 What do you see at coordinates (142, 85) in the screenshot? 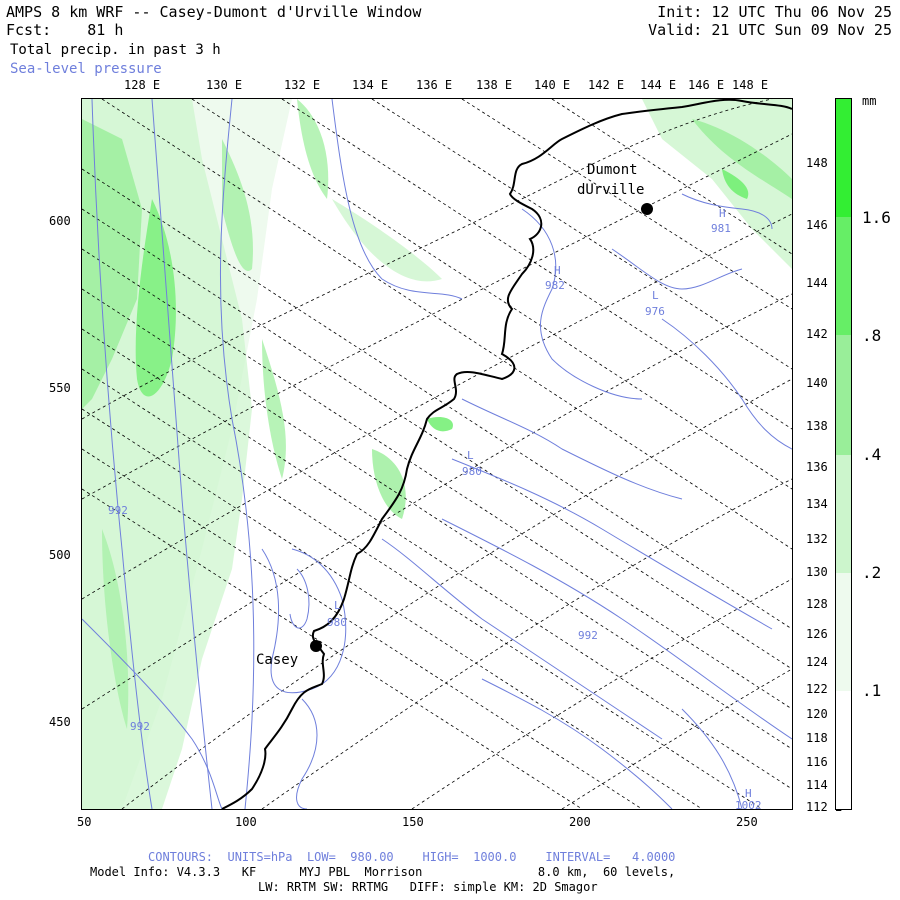
I see `top-lon-label: 128 E` at bounding box center [142, 85].